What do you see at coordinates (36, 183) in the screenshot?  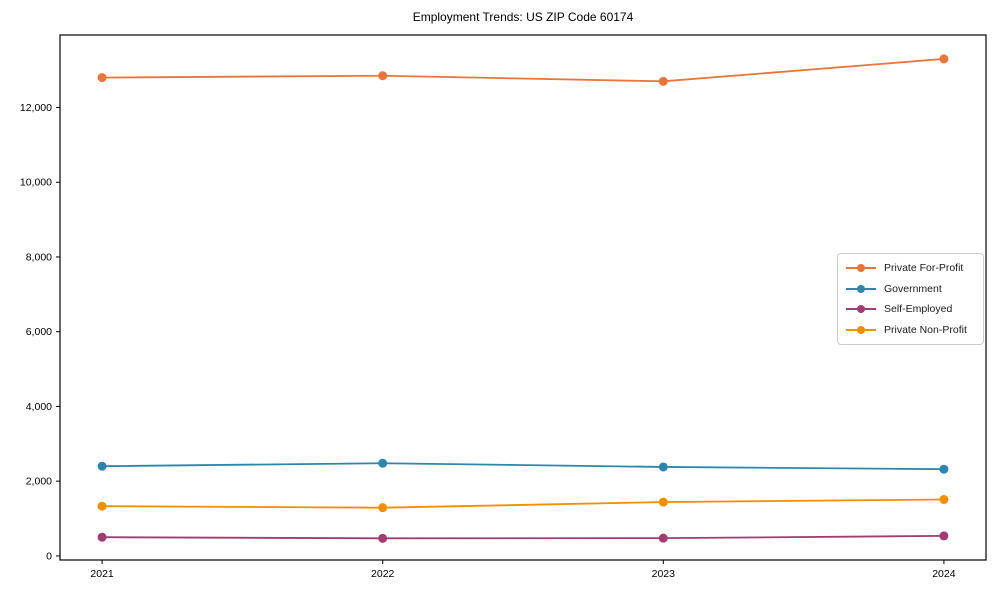 I see `y-tick-label: 10,000` at bounding box center [36, 183].